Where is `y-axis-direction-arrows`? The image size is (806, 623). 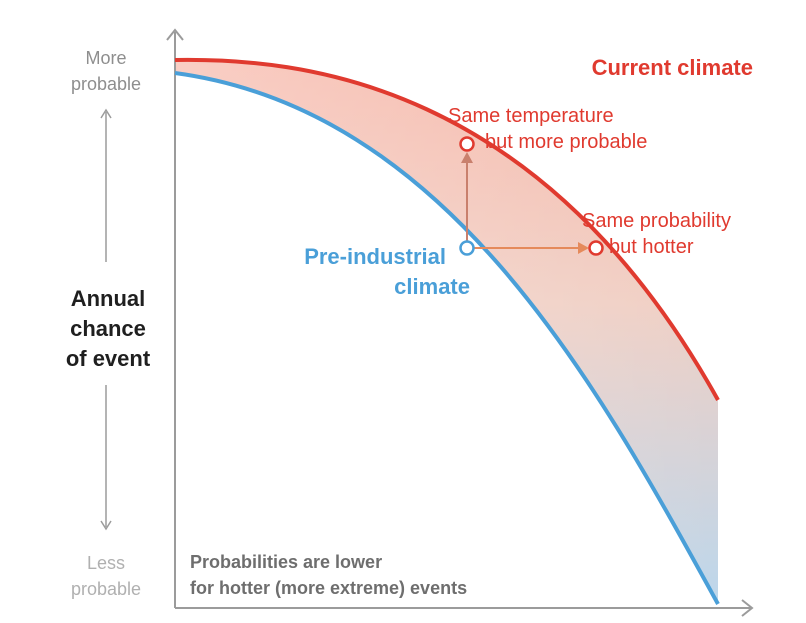
y-axis-direction-arrows is located at coordinates (106, 319).